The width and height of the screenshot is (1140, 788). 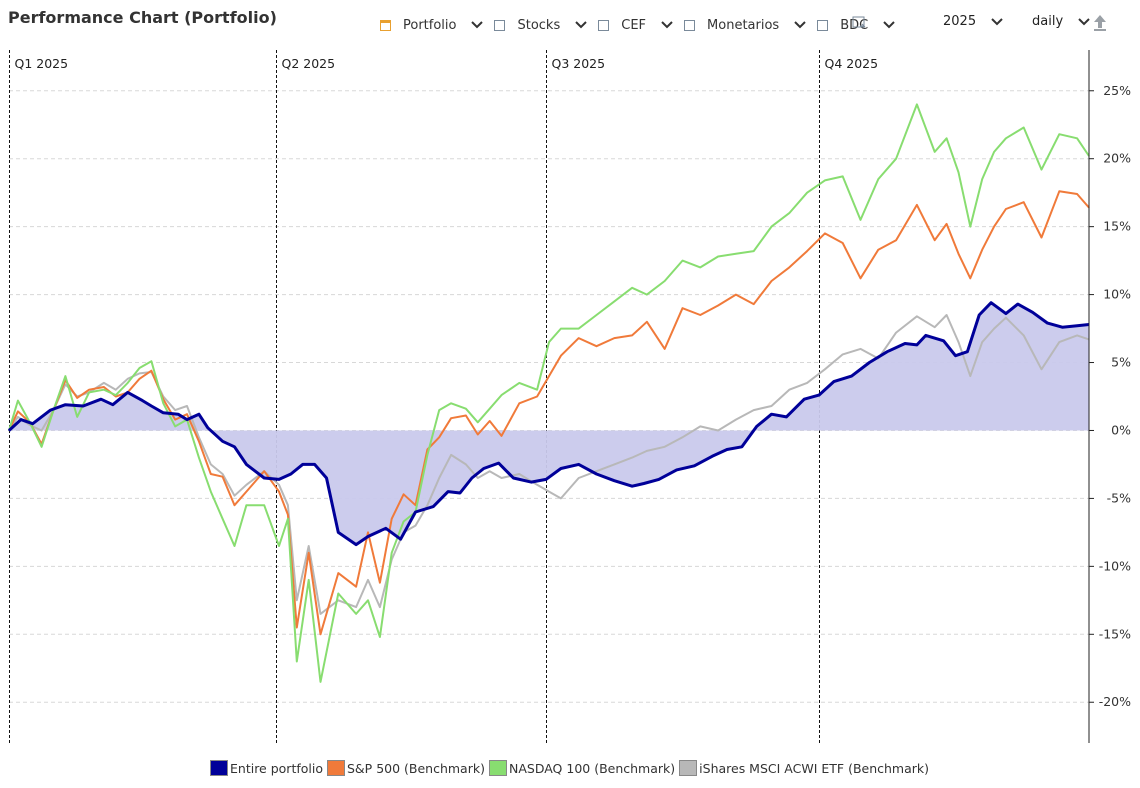 I want to click on y-tick-label: -15%, so click(x=1115, y=633).